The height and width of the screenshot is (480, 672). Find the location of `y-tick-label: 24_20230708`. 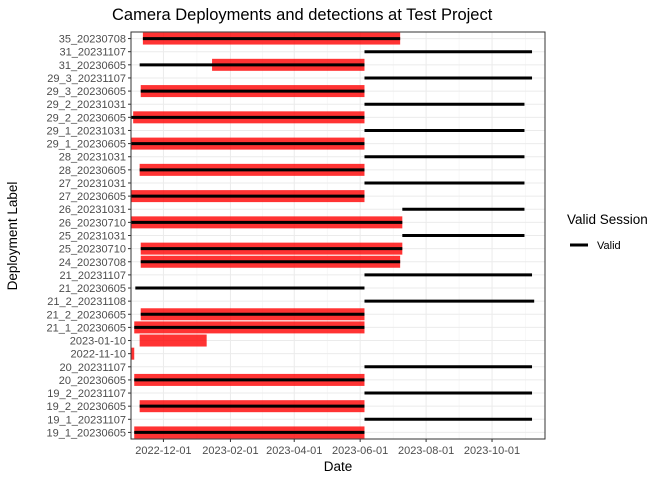

y-tick-label: 24_20230708 is located at coordinates (92, 263).